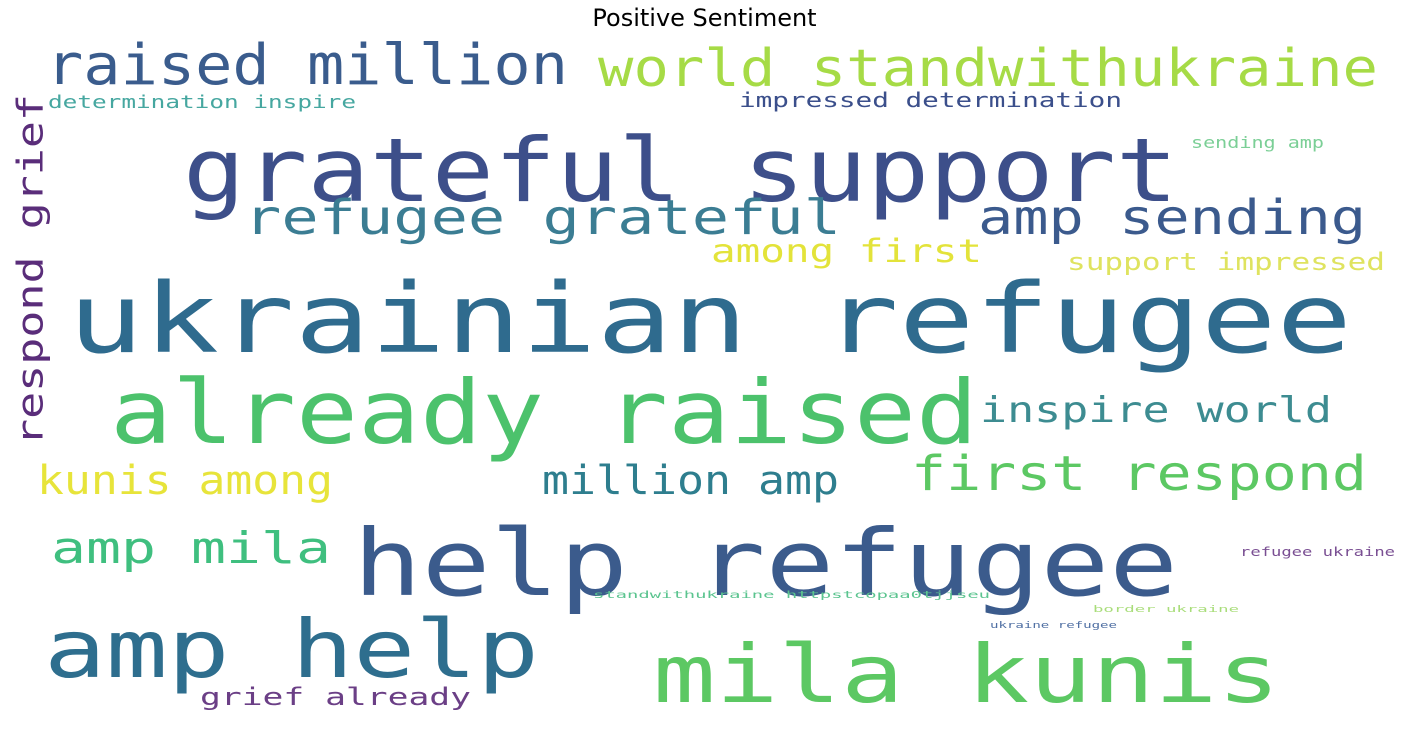  What do you see at coordinates (307, 65) in the screenshot?
I see `word-raised-million: raised million` at bounding box center [307, 65].